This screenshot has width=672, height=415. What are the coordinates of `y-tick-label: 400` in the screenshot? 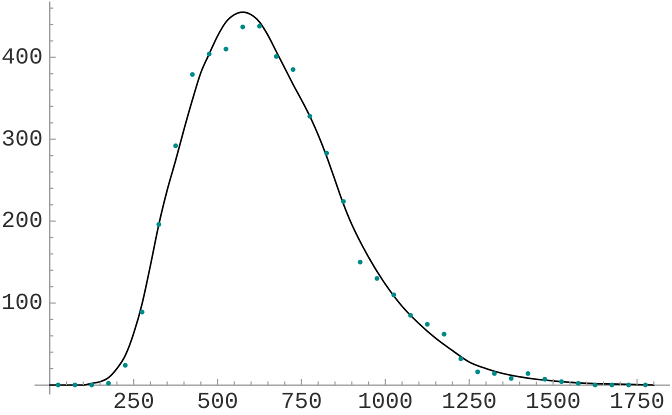 It's located at (22, 57).